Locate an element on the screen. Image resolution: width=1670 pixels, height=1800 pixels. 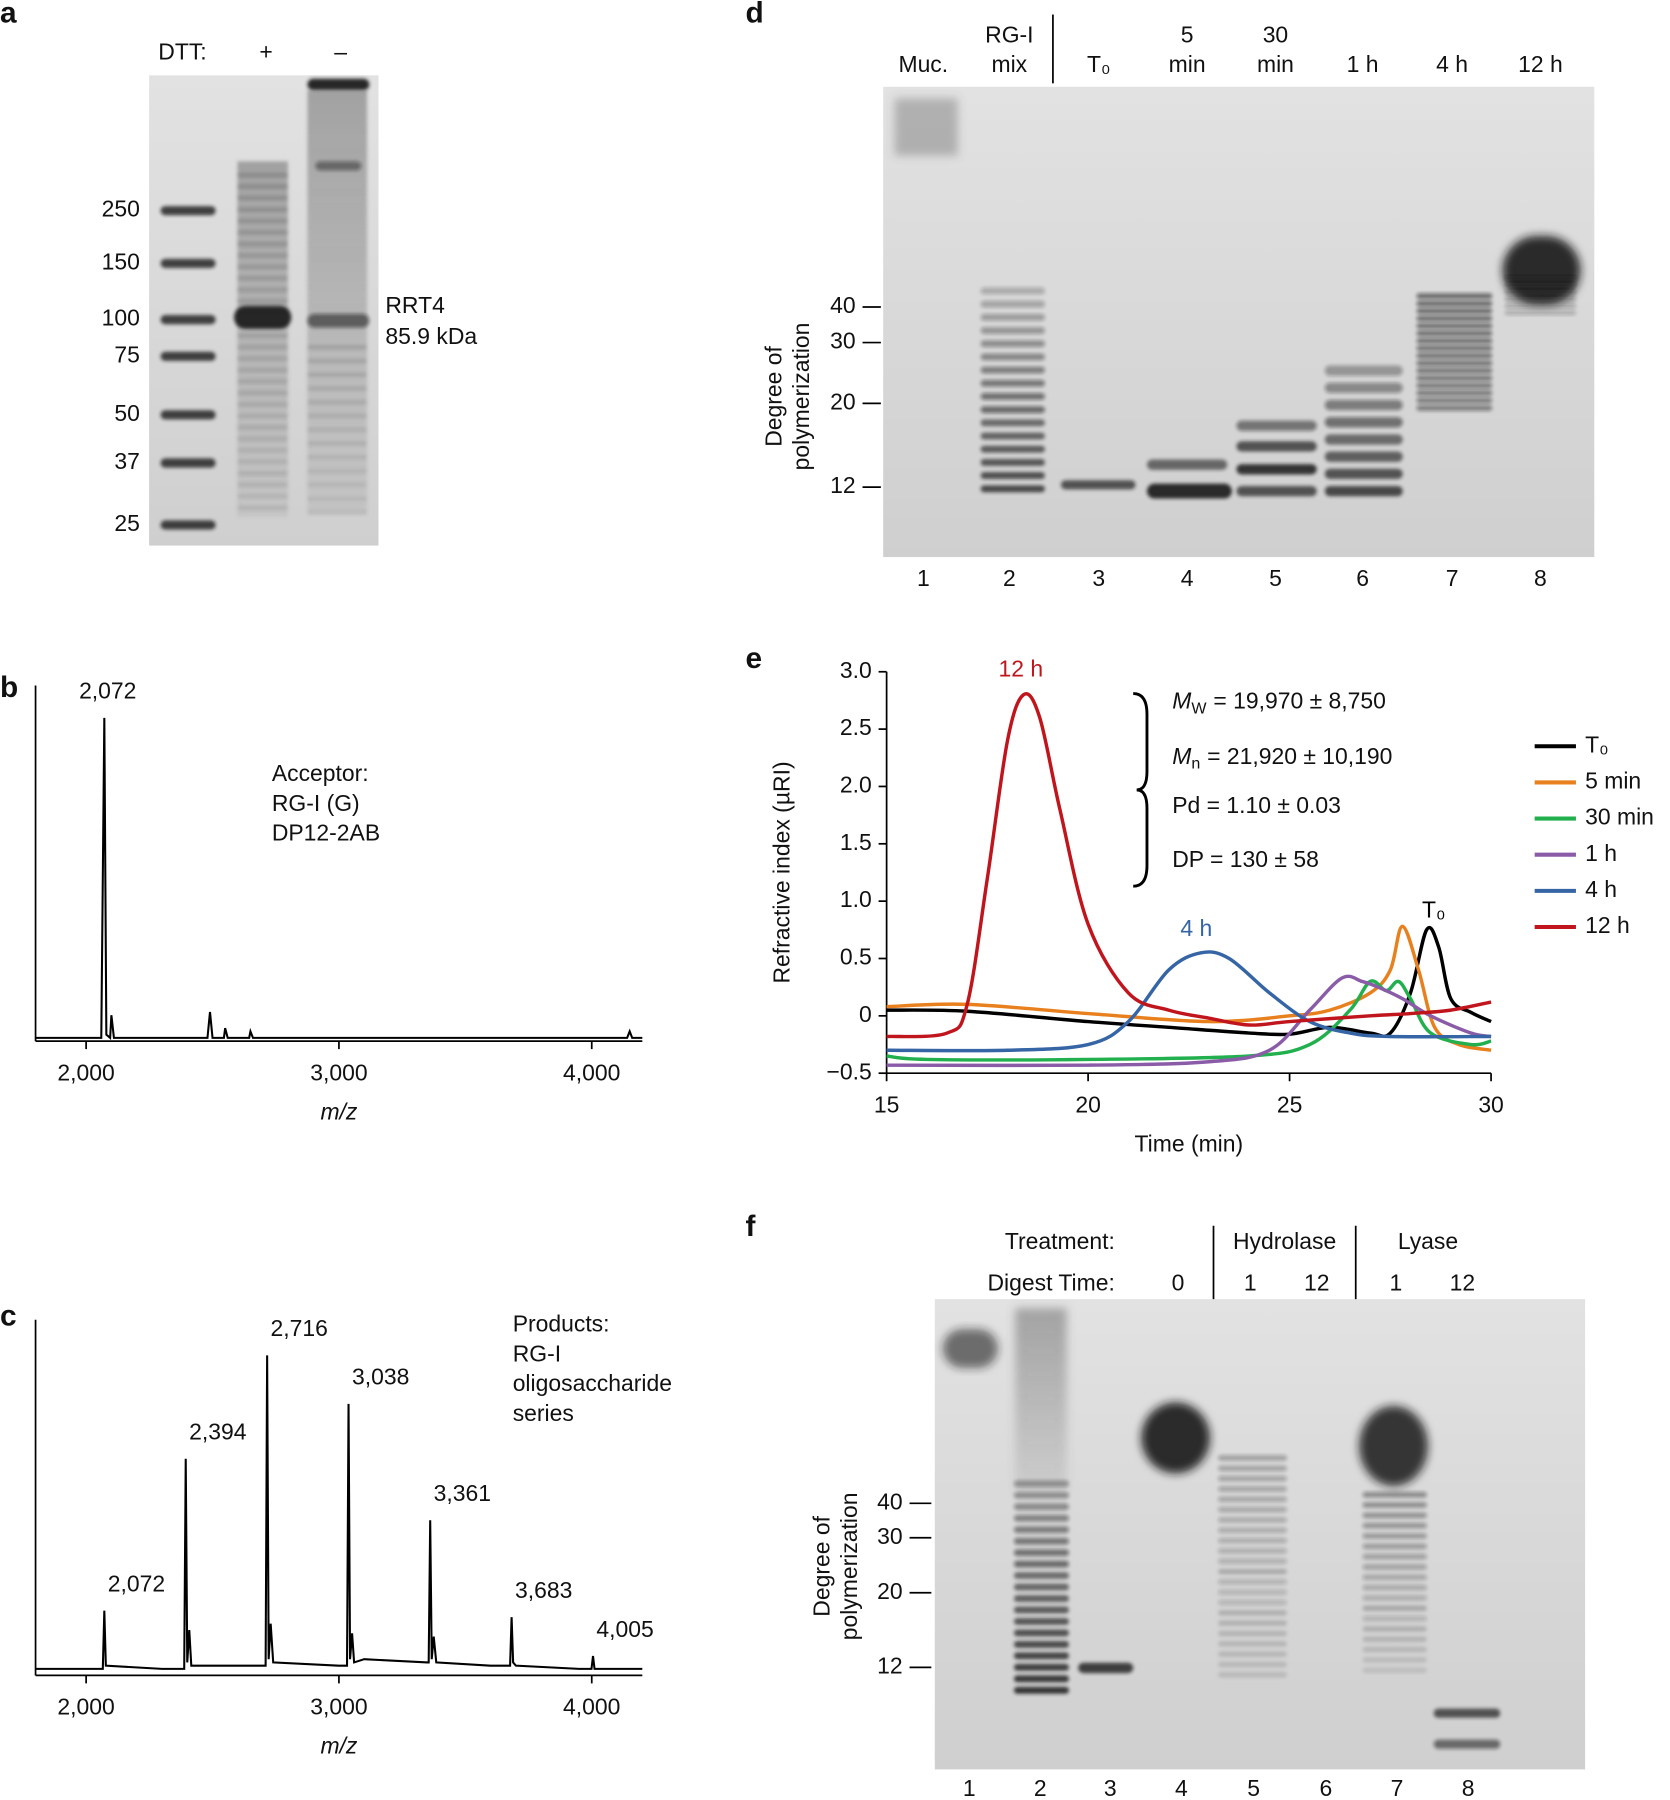
stat-value: = 21,920 ± 10,190 is located at coordinates (1299, 756).